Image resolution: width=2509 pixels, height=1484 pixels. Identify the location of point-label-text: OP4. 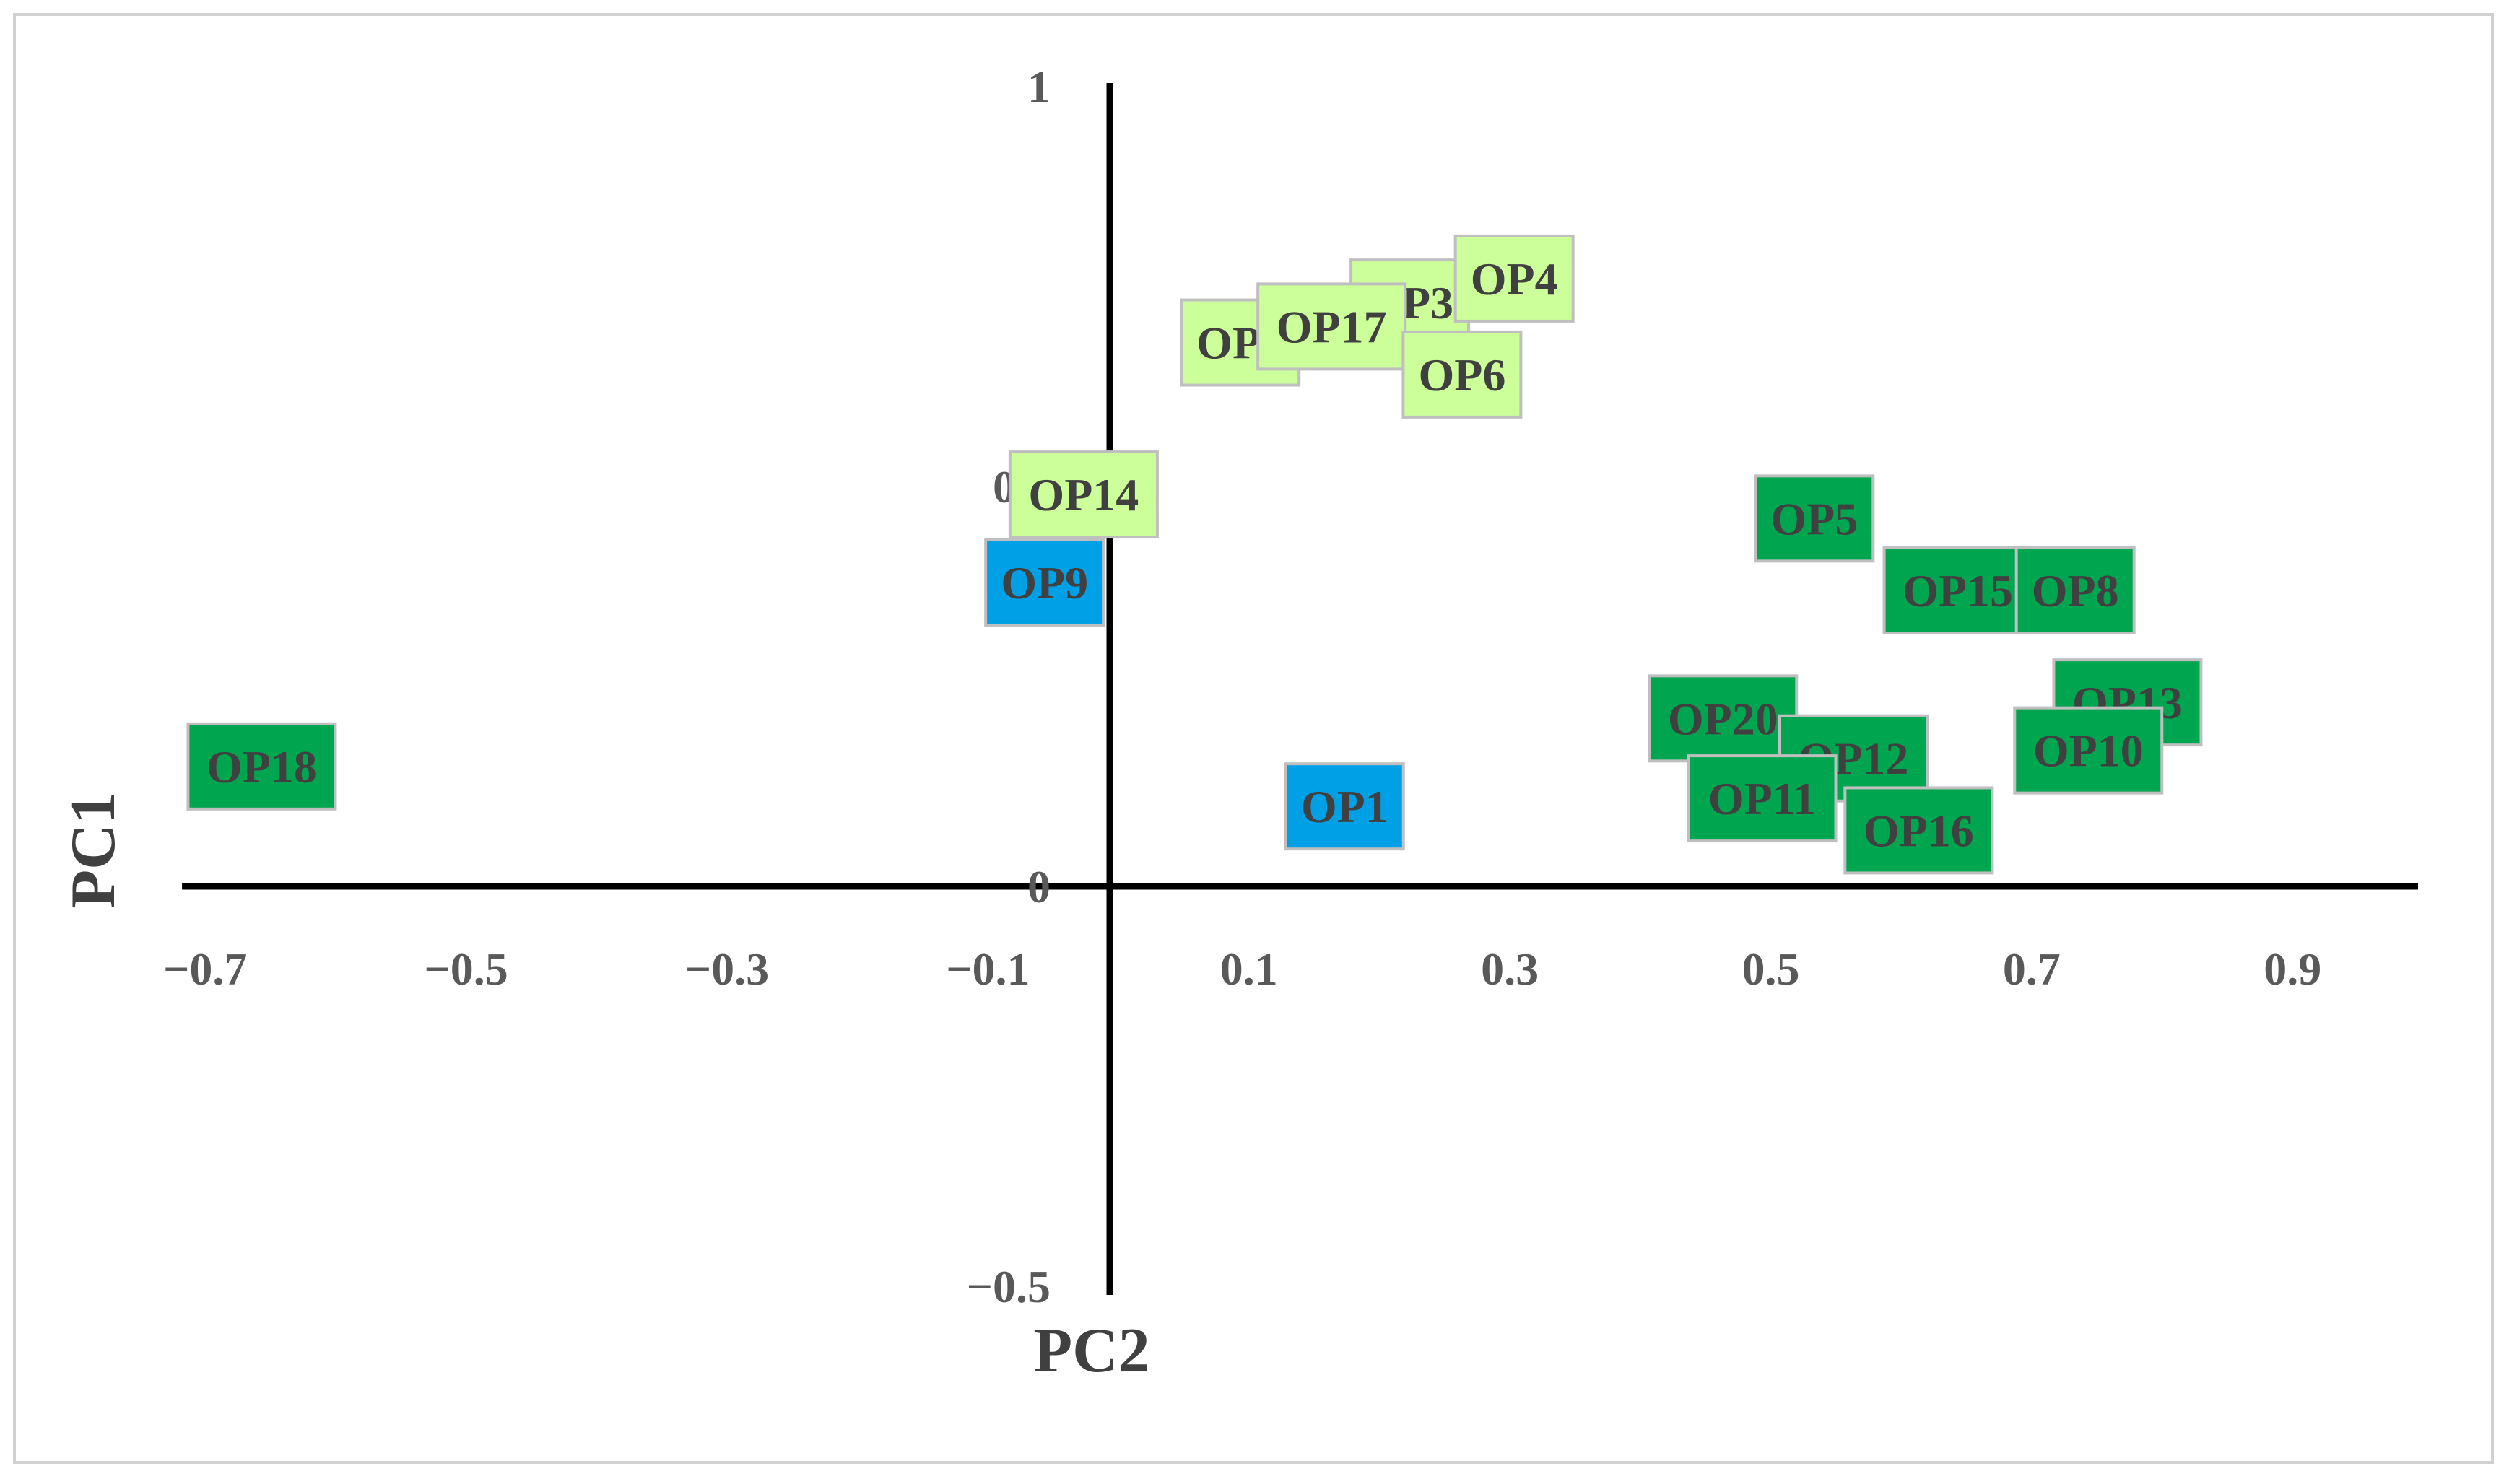
(1514, 279).